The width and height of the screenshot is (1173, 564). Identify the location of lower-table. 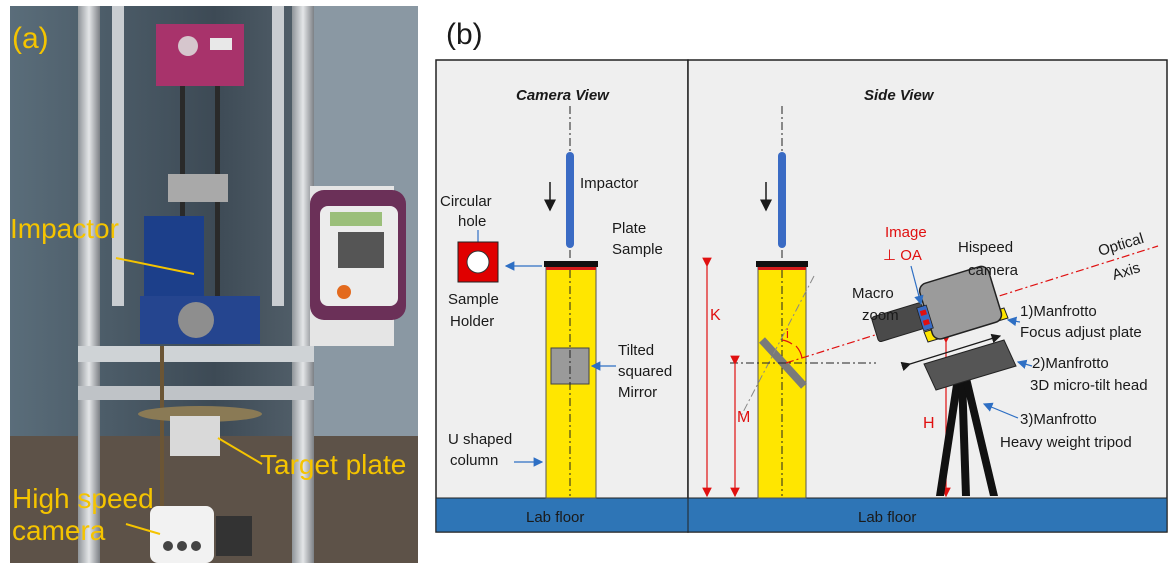
(196, 354).